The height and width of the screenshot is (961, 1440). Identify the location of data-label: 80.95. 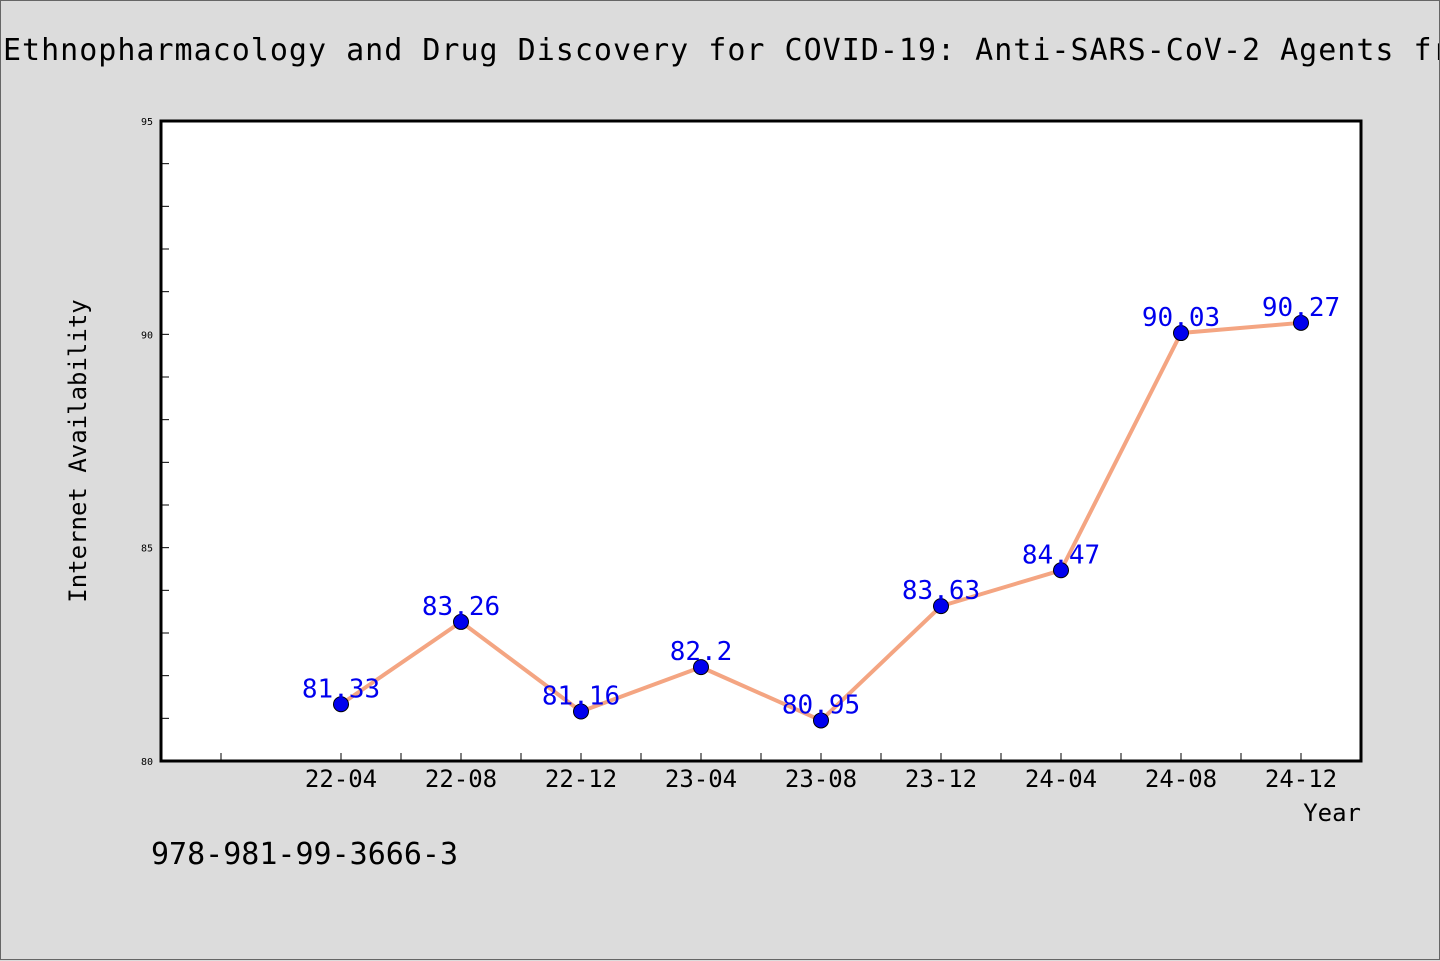
(821, 705).